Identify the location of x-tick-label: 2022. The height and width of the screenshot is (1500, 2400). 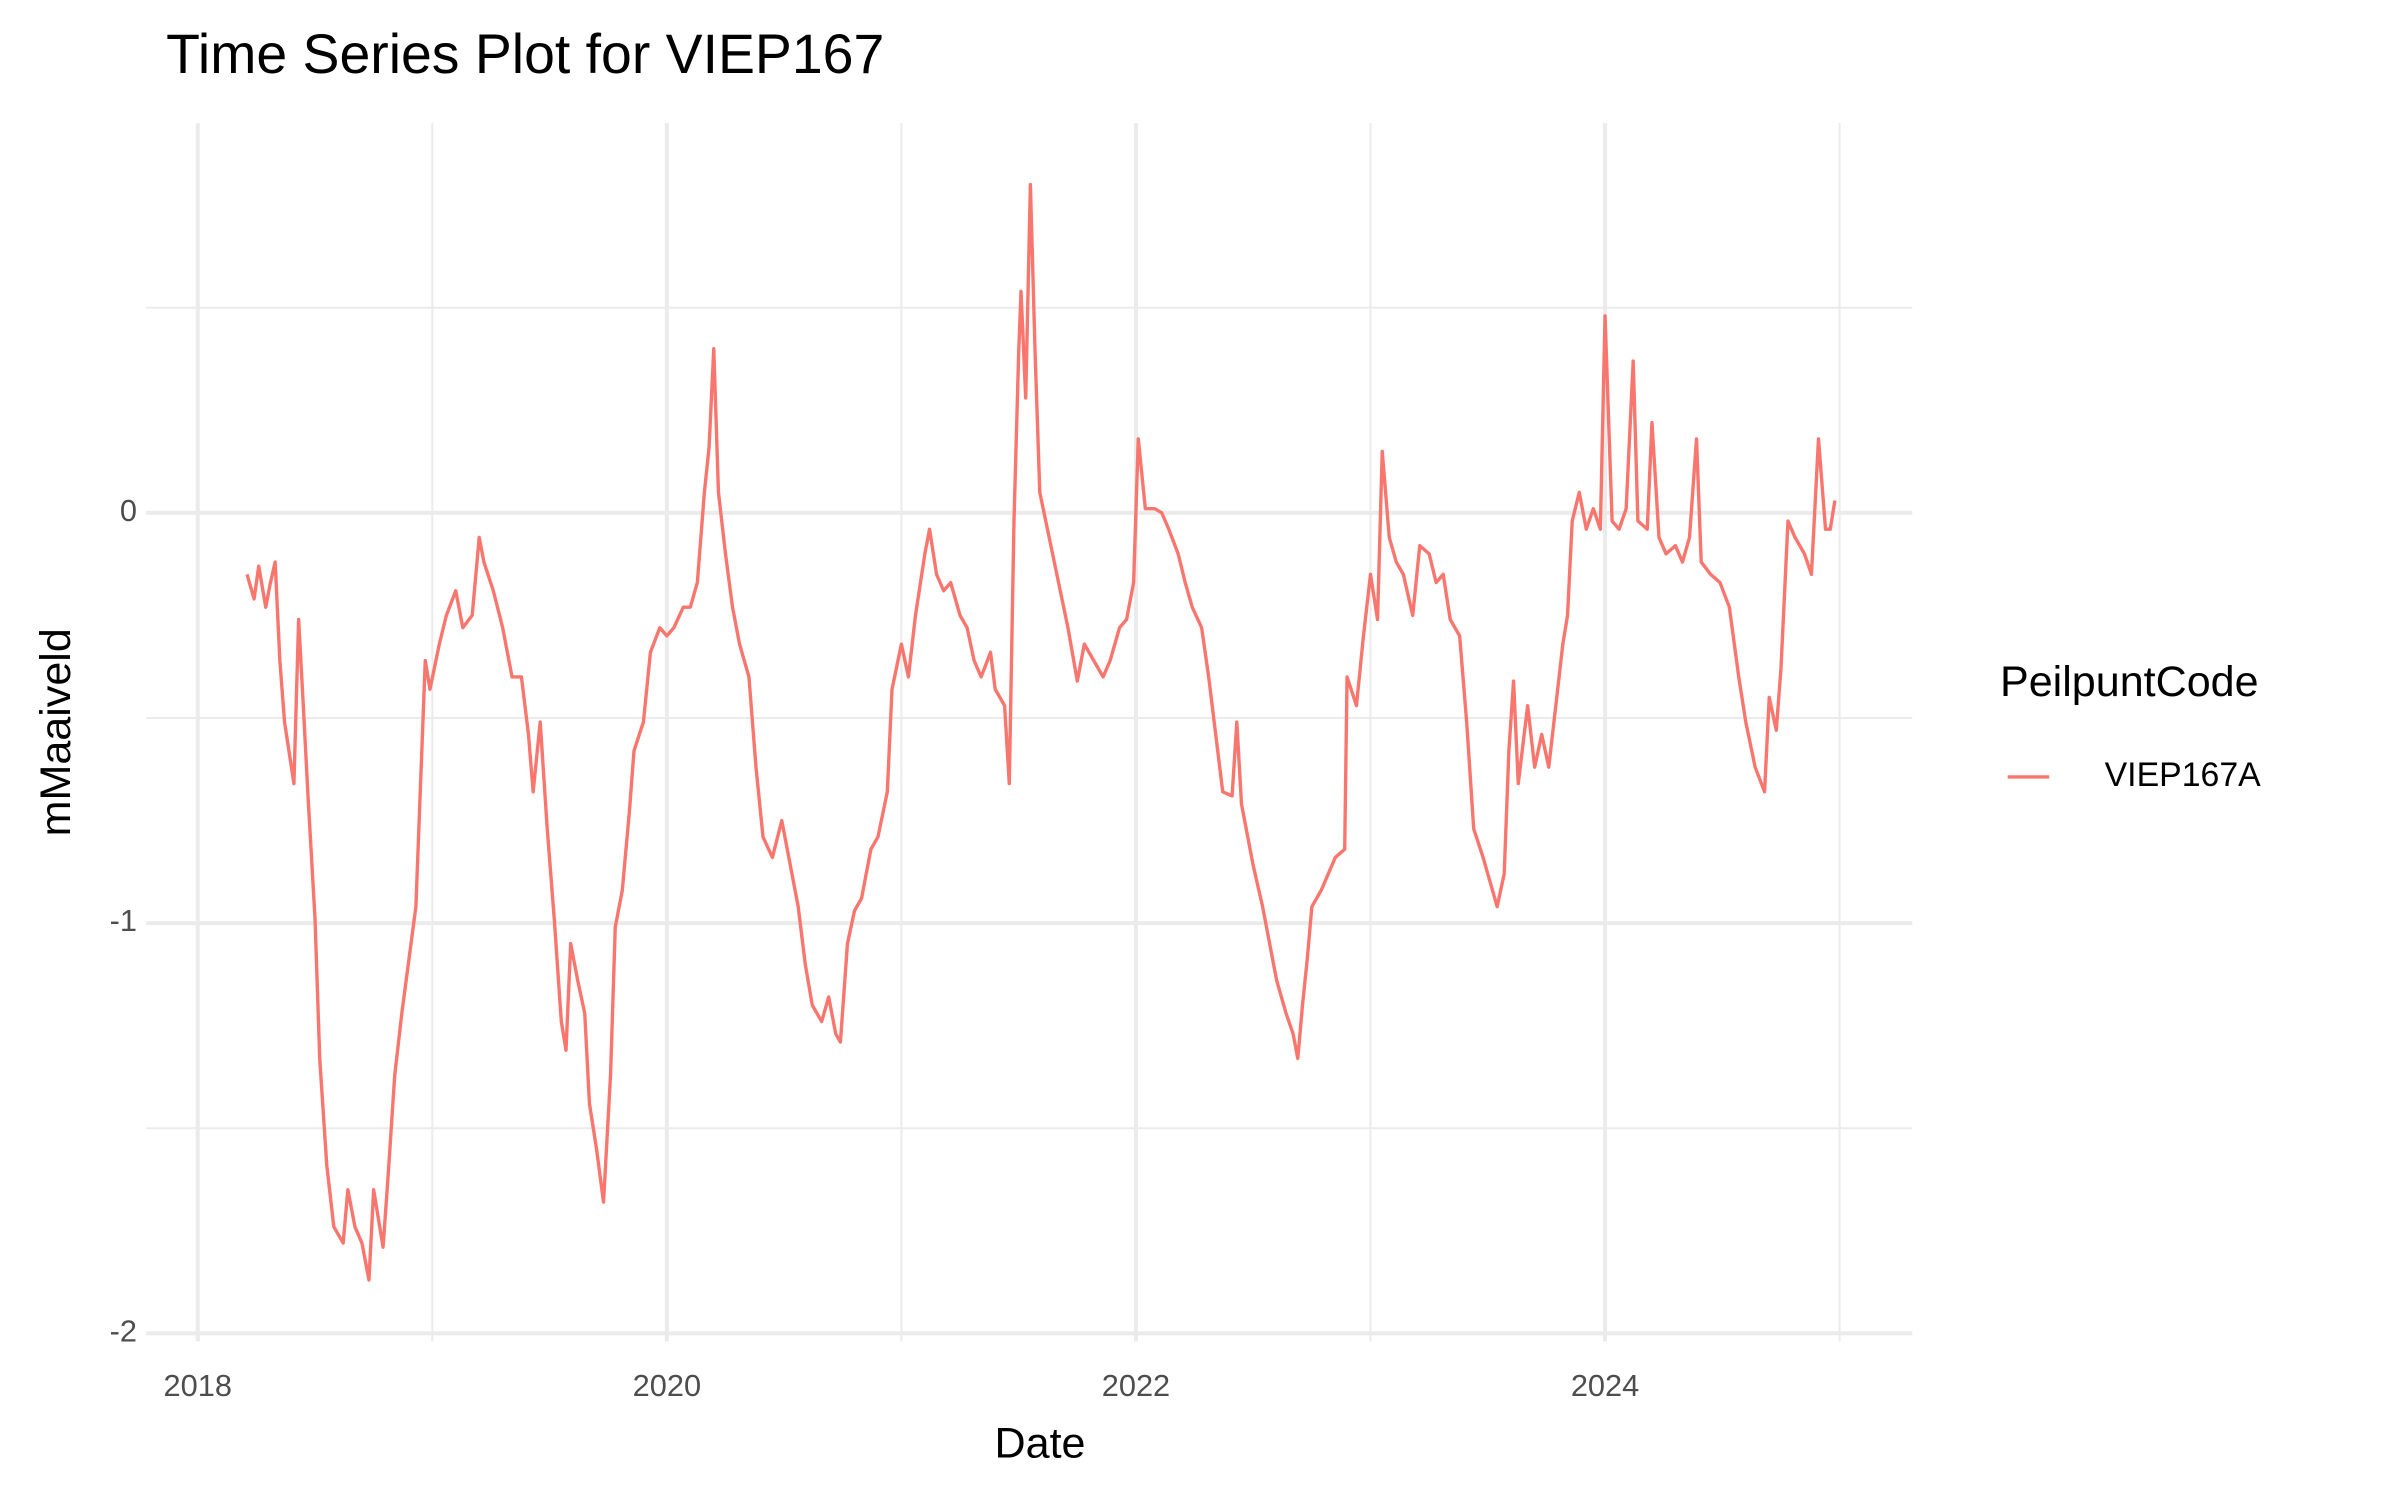
(1136, 1385).